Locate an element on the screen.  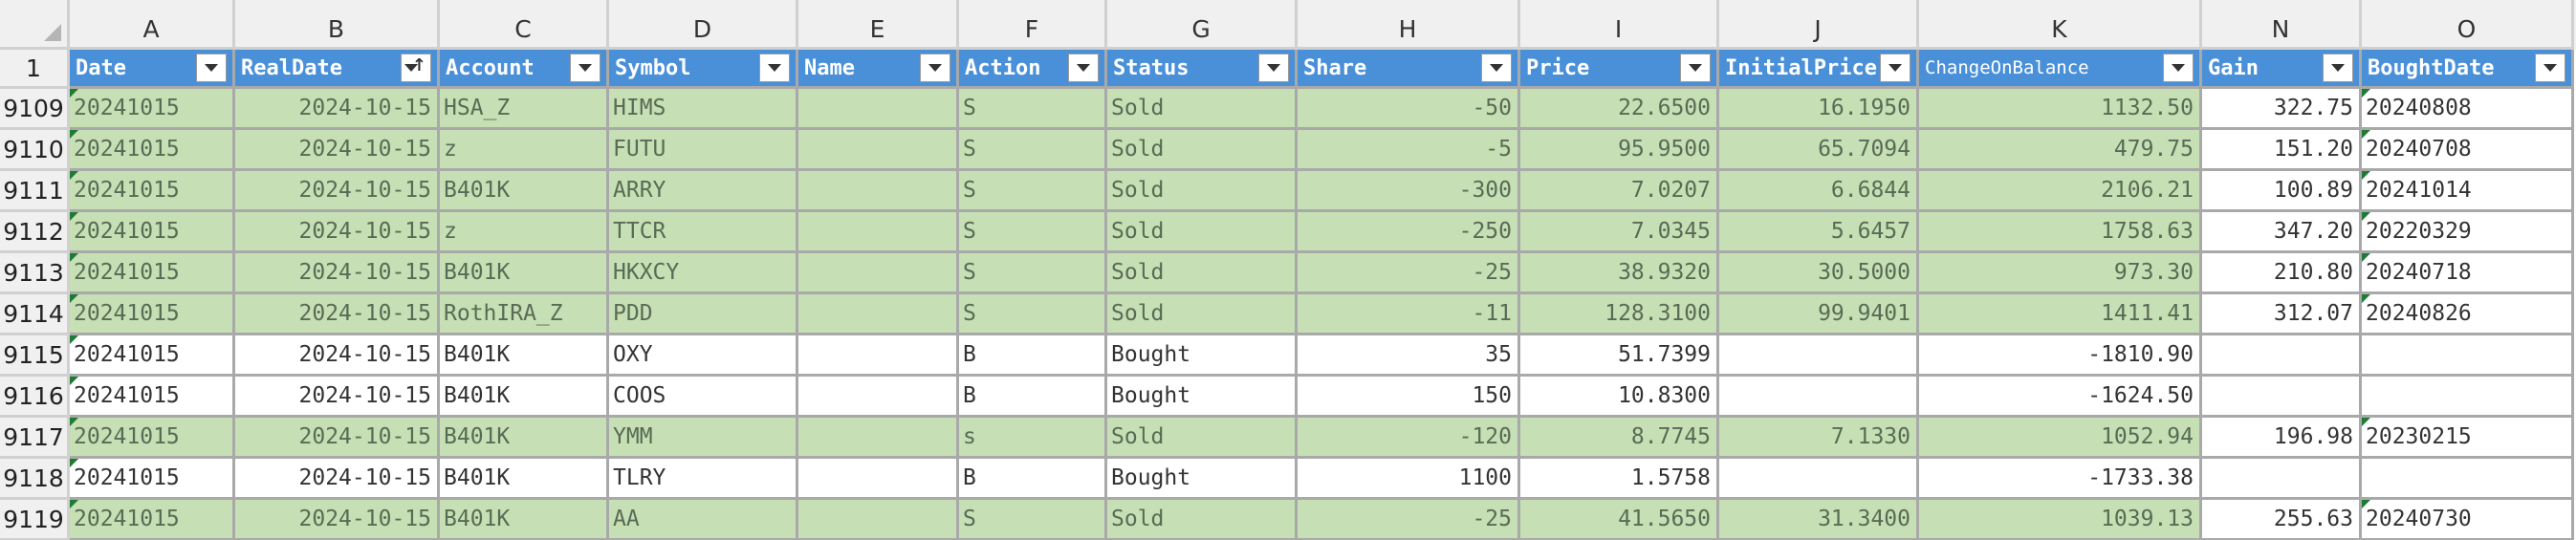
cell-price: 10.8300 is located at coordinates (1619, 397).